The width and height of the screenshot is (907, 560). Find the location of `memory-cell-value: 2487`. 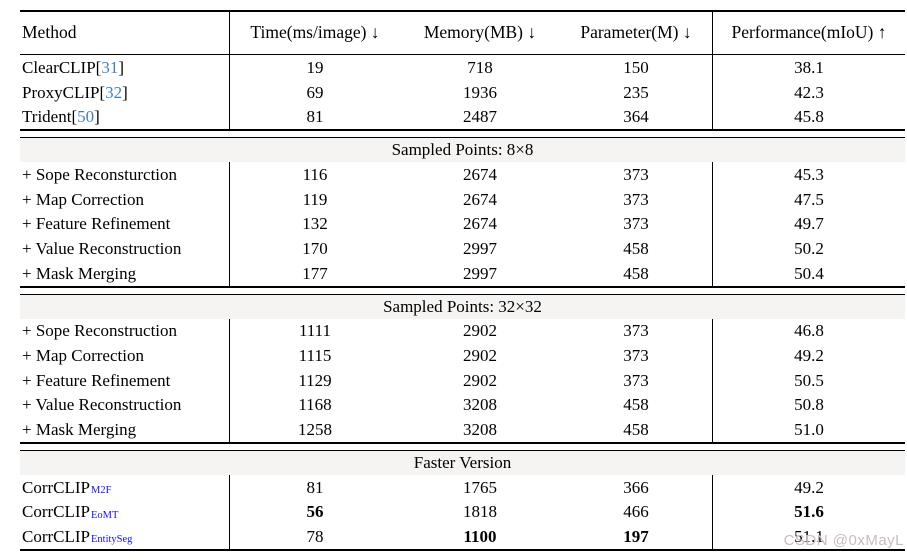

memory-cell-value: 2487 is located at coordinates (480, 117).